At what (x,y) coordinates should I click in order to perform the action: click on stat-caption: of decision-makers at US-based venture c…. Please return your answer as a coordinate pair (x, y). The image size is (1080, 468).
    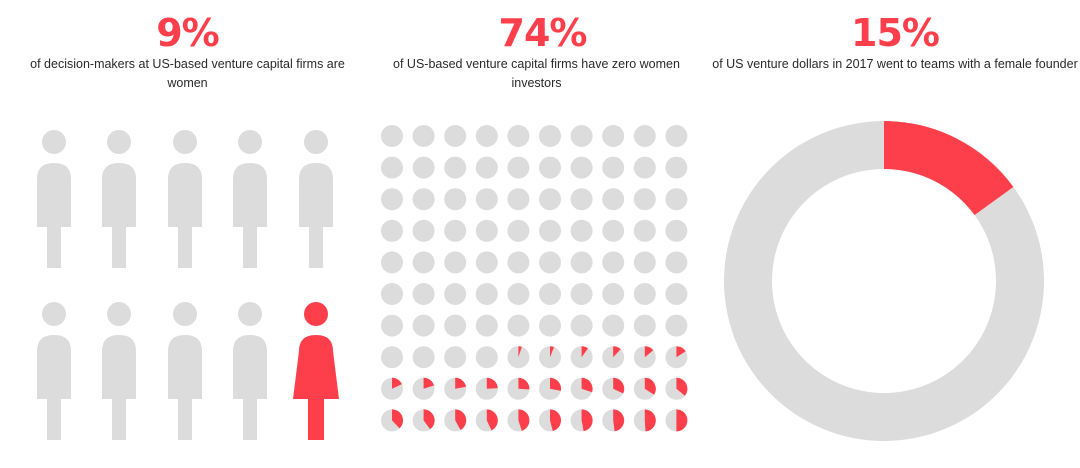
    Looking at the image, I should click on (187, 73).